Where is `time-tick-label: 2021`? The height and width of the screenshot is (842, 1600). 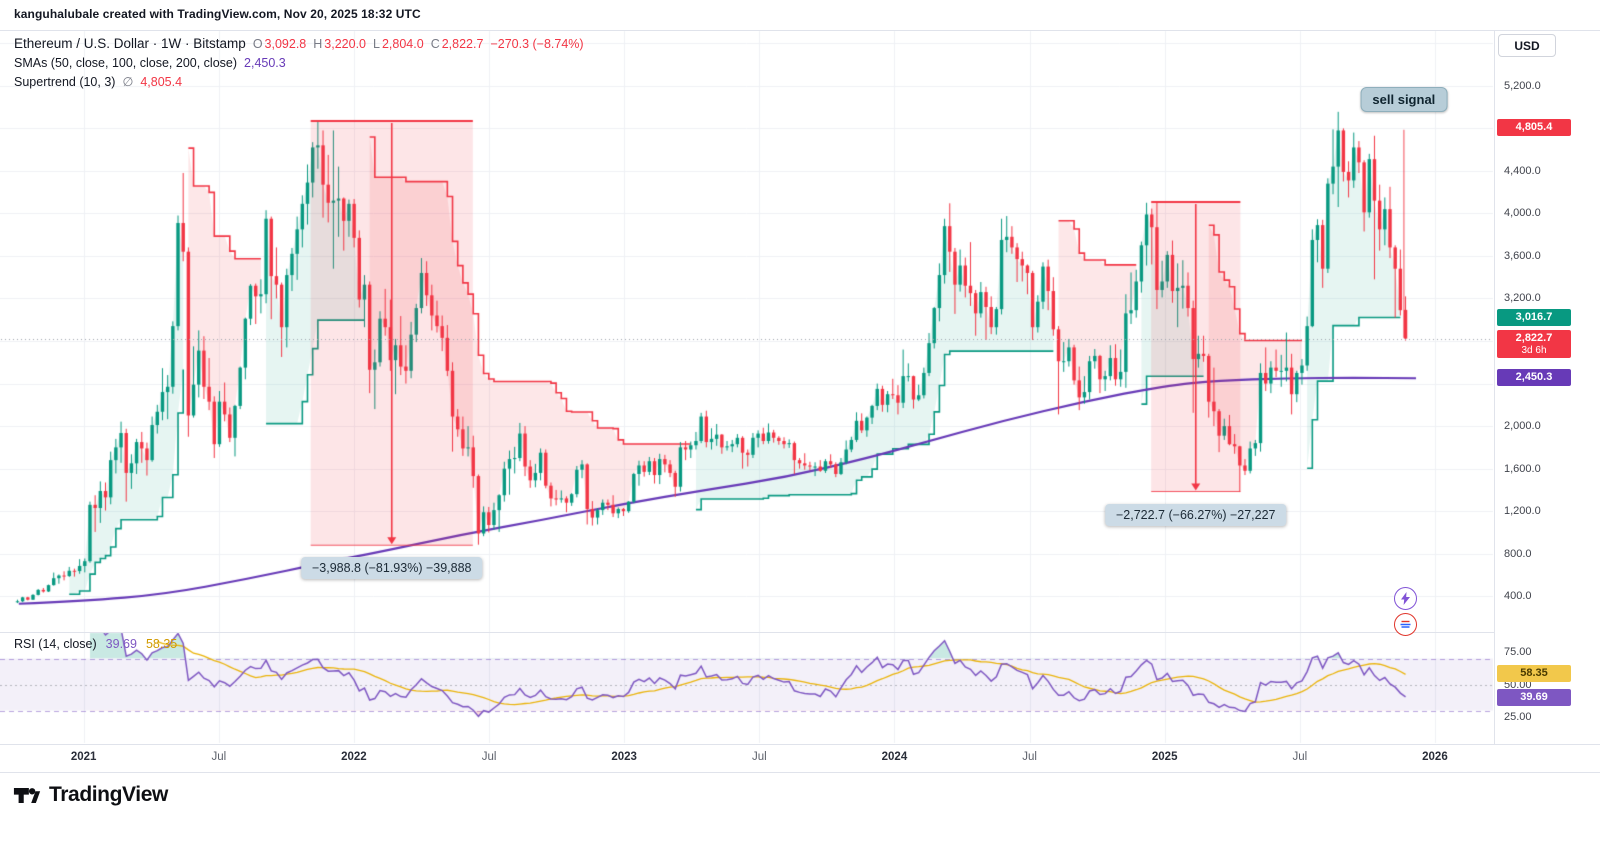
time-tick-label: 2021 is located at coordinates (83, 757).